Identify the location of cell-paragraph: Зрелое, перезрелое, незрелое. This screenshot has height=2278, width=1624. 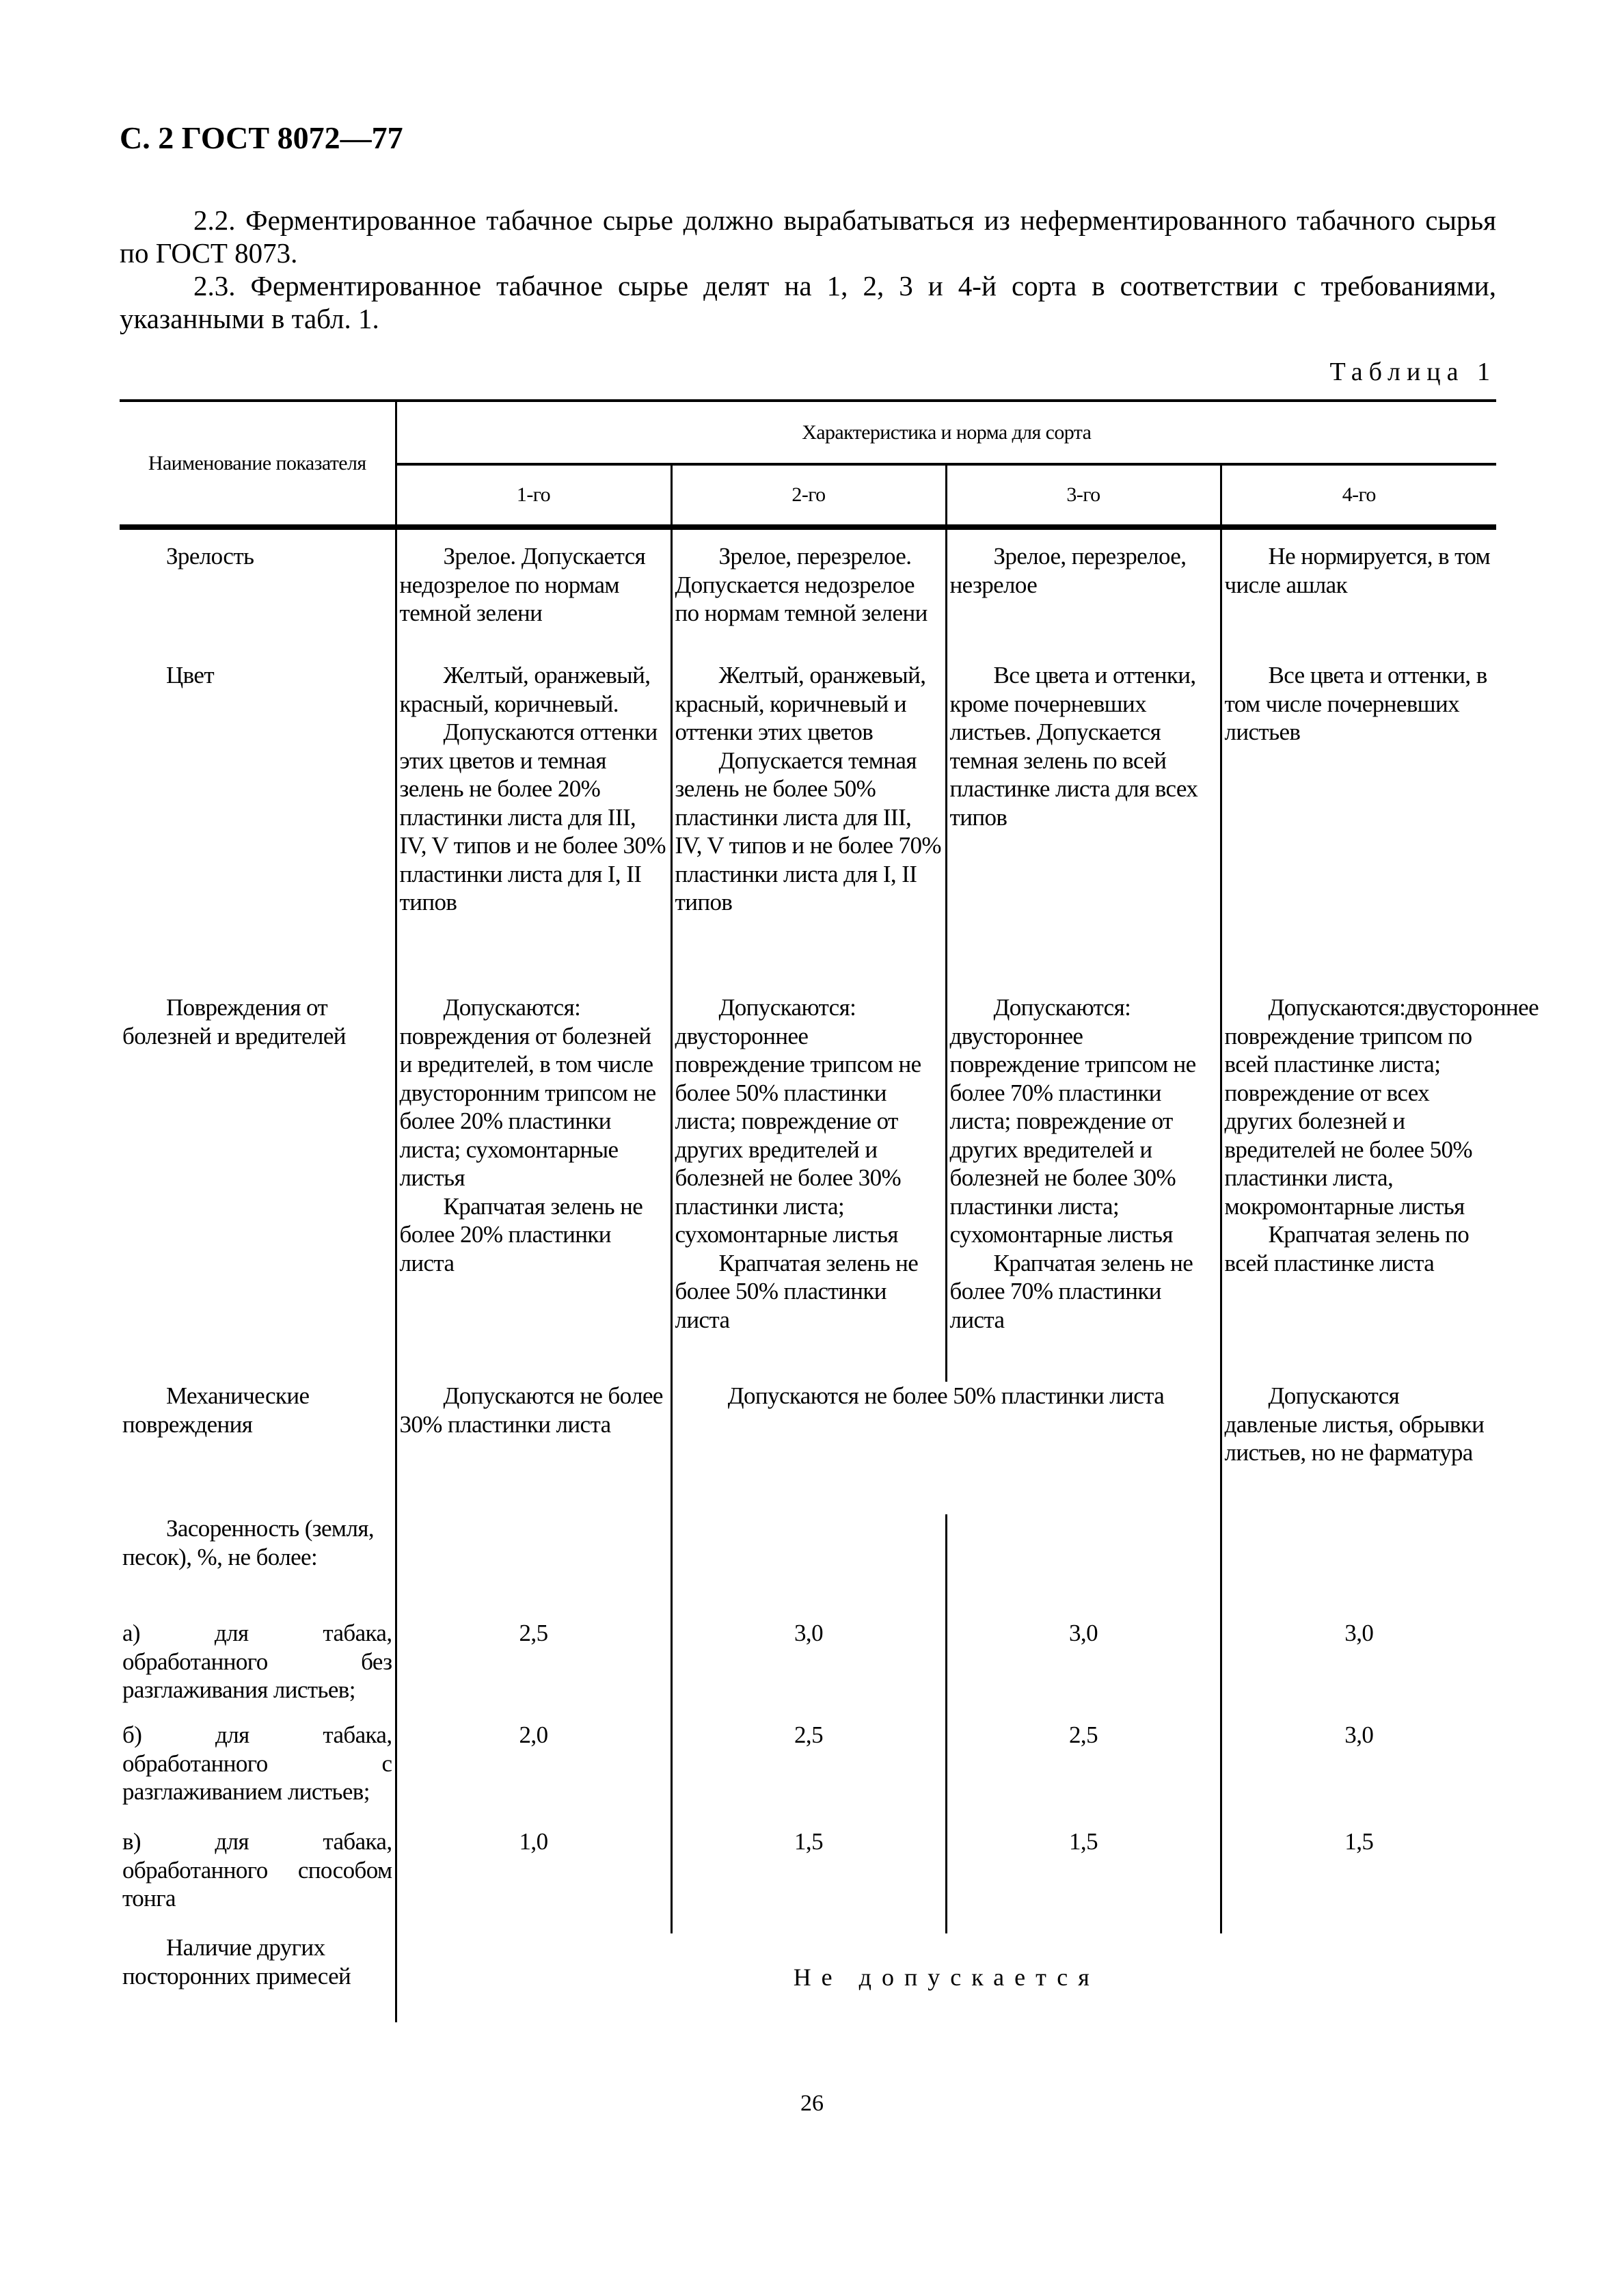
(1068, 570).